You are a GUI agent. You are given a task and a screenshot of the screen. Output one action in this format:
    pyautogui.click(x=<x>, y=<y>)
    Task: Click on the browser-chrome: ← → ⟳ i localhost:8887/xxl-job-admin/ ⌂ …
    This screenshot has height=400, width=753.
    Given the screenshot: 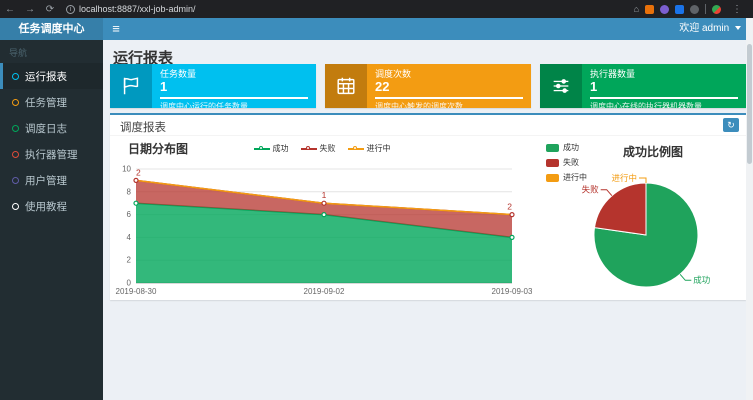 What is the action you would take?
    pyautogui.click(x=376, y=9)
    